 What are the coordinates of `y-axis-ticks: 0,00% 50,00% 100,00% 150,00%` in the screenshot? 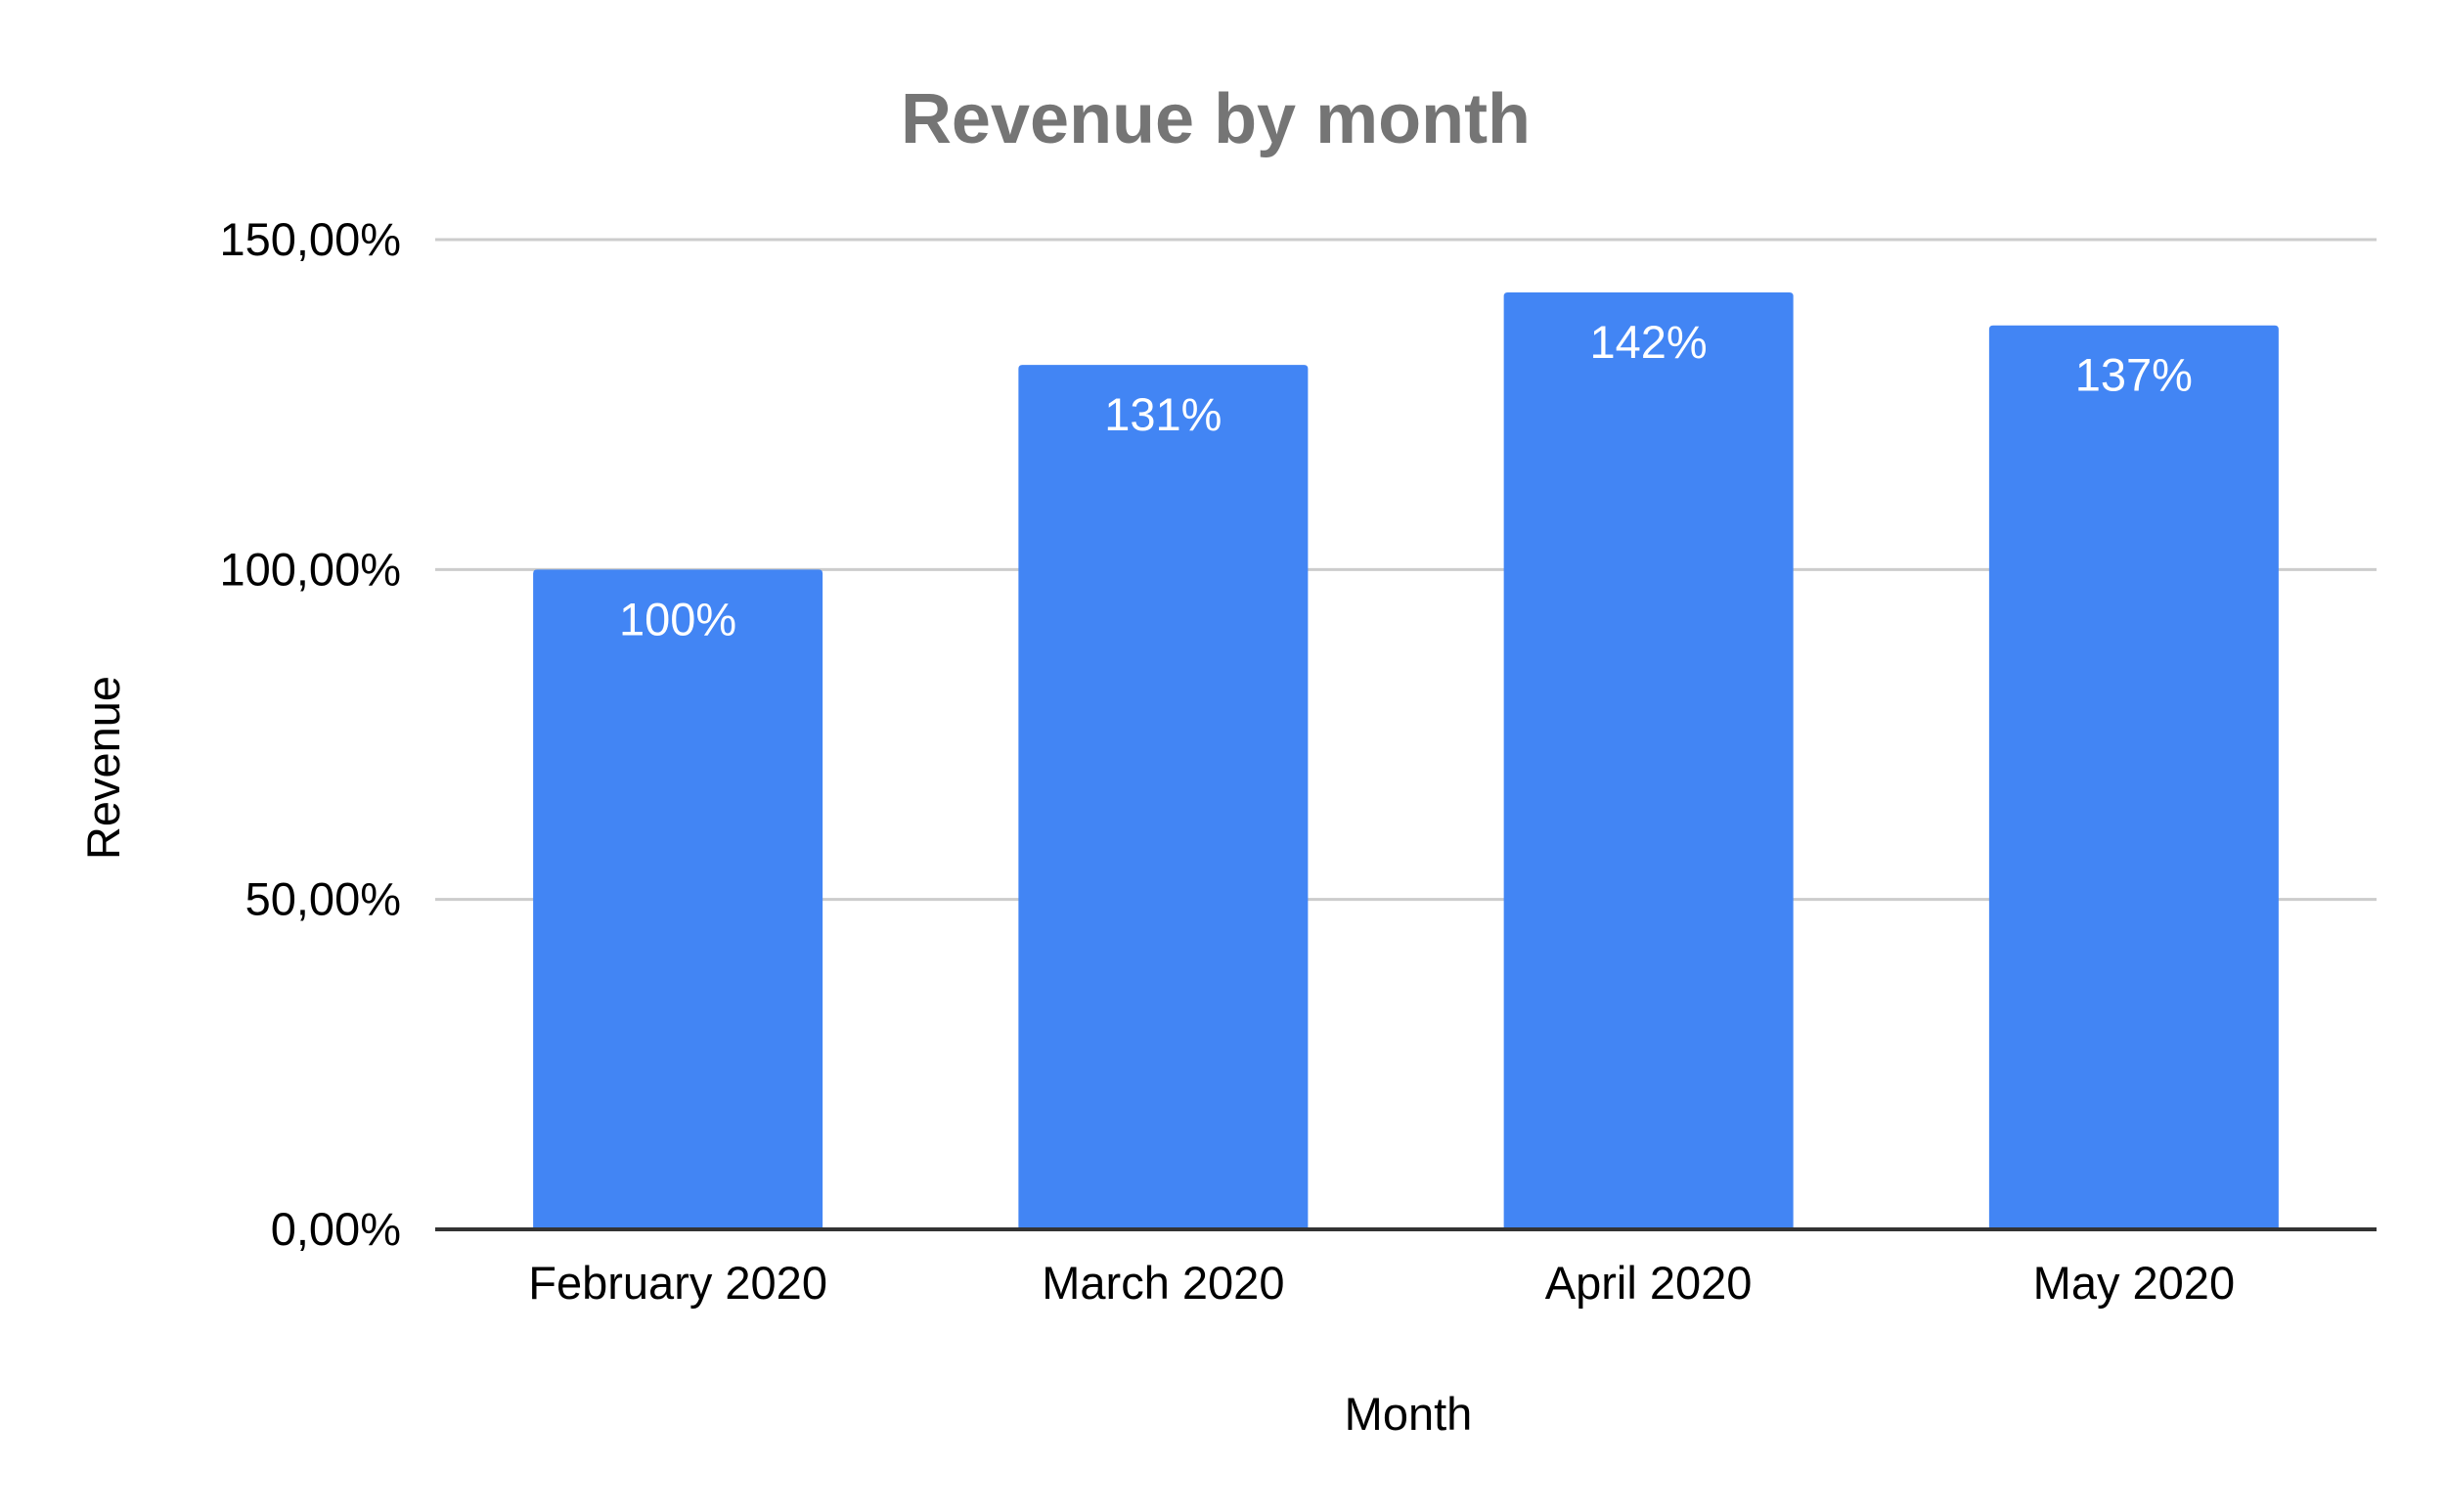 It's located at (310, 734).